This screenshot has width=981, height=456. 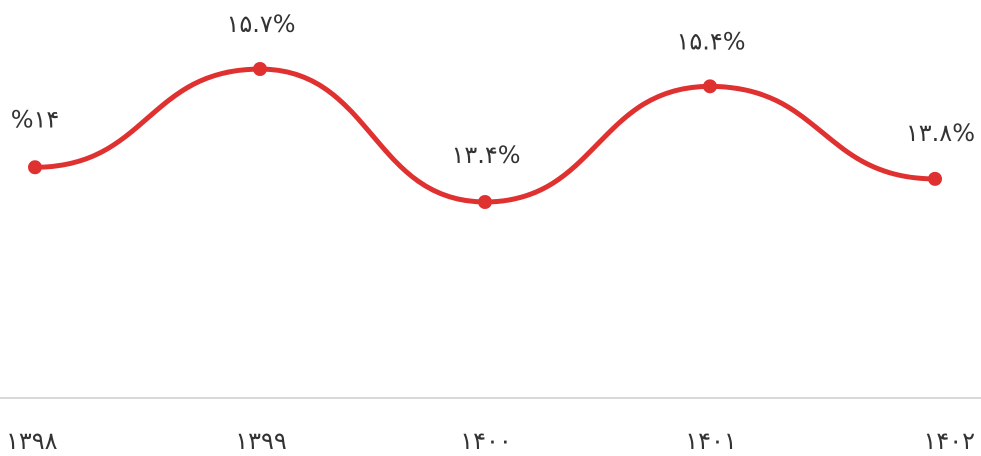 I want to click on x-tick-label-4: ۱۴۰۱, so click(x=711, y=441).